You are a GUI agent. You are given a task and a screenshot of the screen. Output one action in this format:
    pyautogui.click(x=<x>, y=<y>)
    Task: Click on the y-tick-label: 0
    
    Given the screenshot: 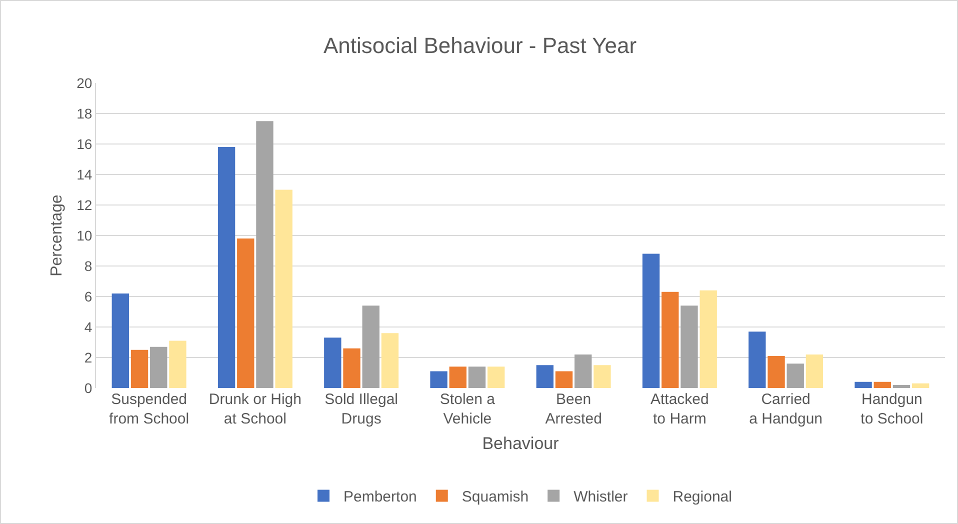 What is the action you would take?
    pyautogui.click(x=88, y=388)
    